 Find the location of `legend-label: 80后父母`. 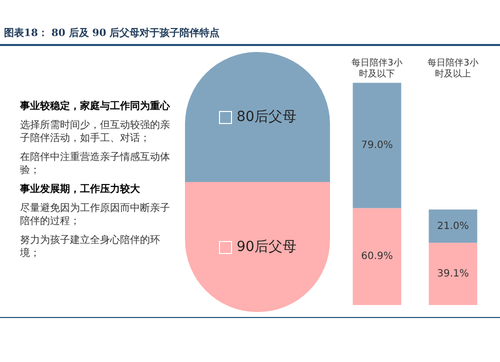

legend-label: 80后父母 is located at coordinates (266, 117).